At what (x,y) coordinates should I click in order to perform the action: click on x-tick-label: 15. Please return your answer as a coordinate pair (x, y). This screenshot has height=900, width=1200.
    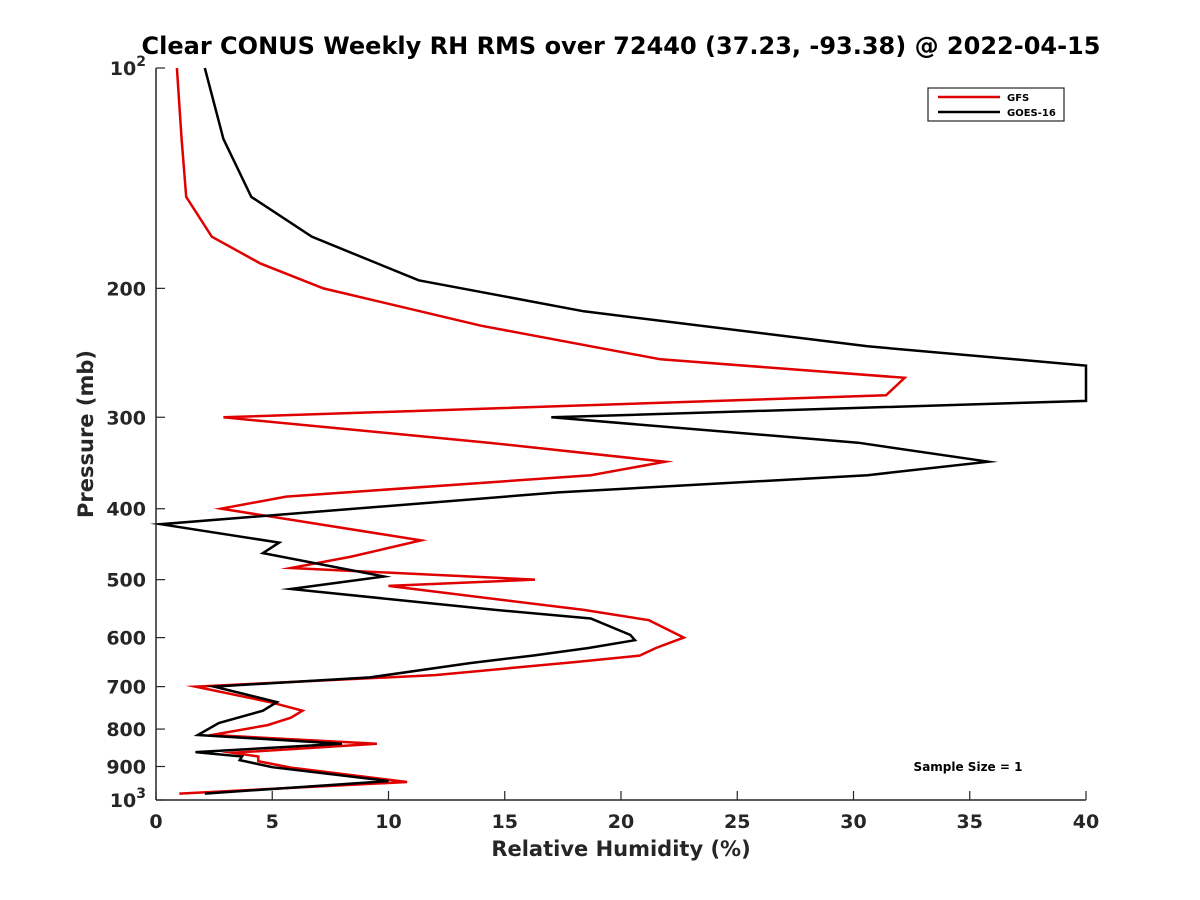
    Looking at the image, I should click on (505, 822).